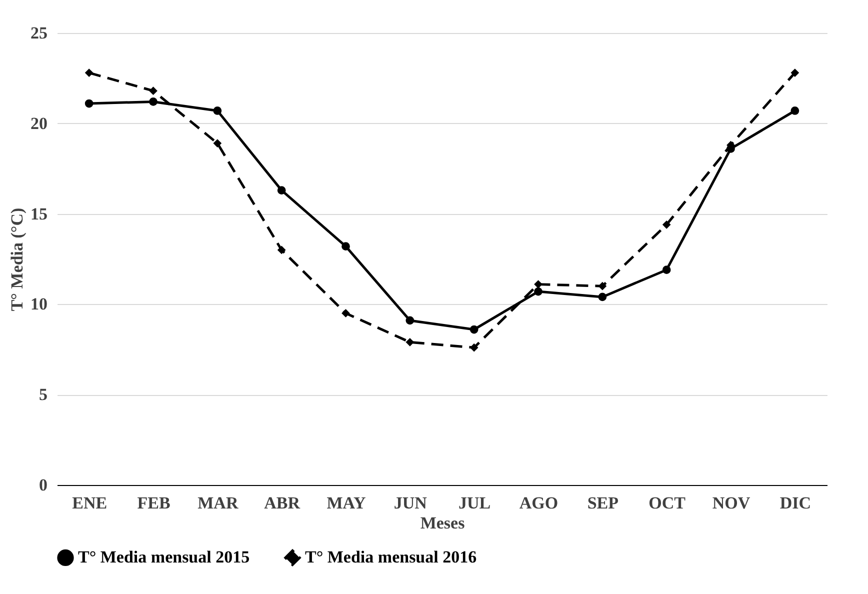  What do you see at coordinates (39, 123) in the screenshot?
I see `y-tick-label: 20` at bounding box center [39, 123].